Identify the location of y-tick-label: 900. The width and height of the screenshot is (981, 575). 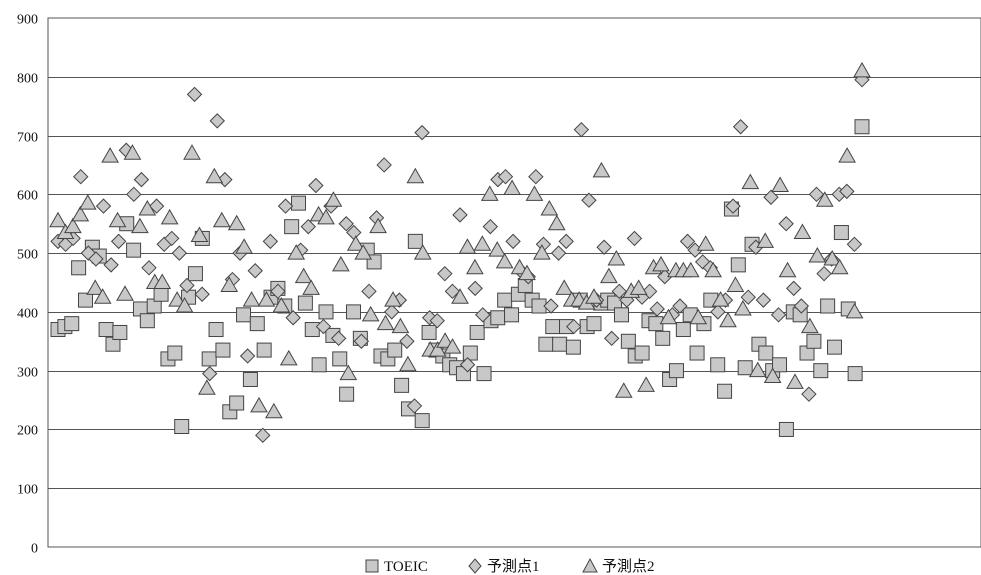
(27, 20).